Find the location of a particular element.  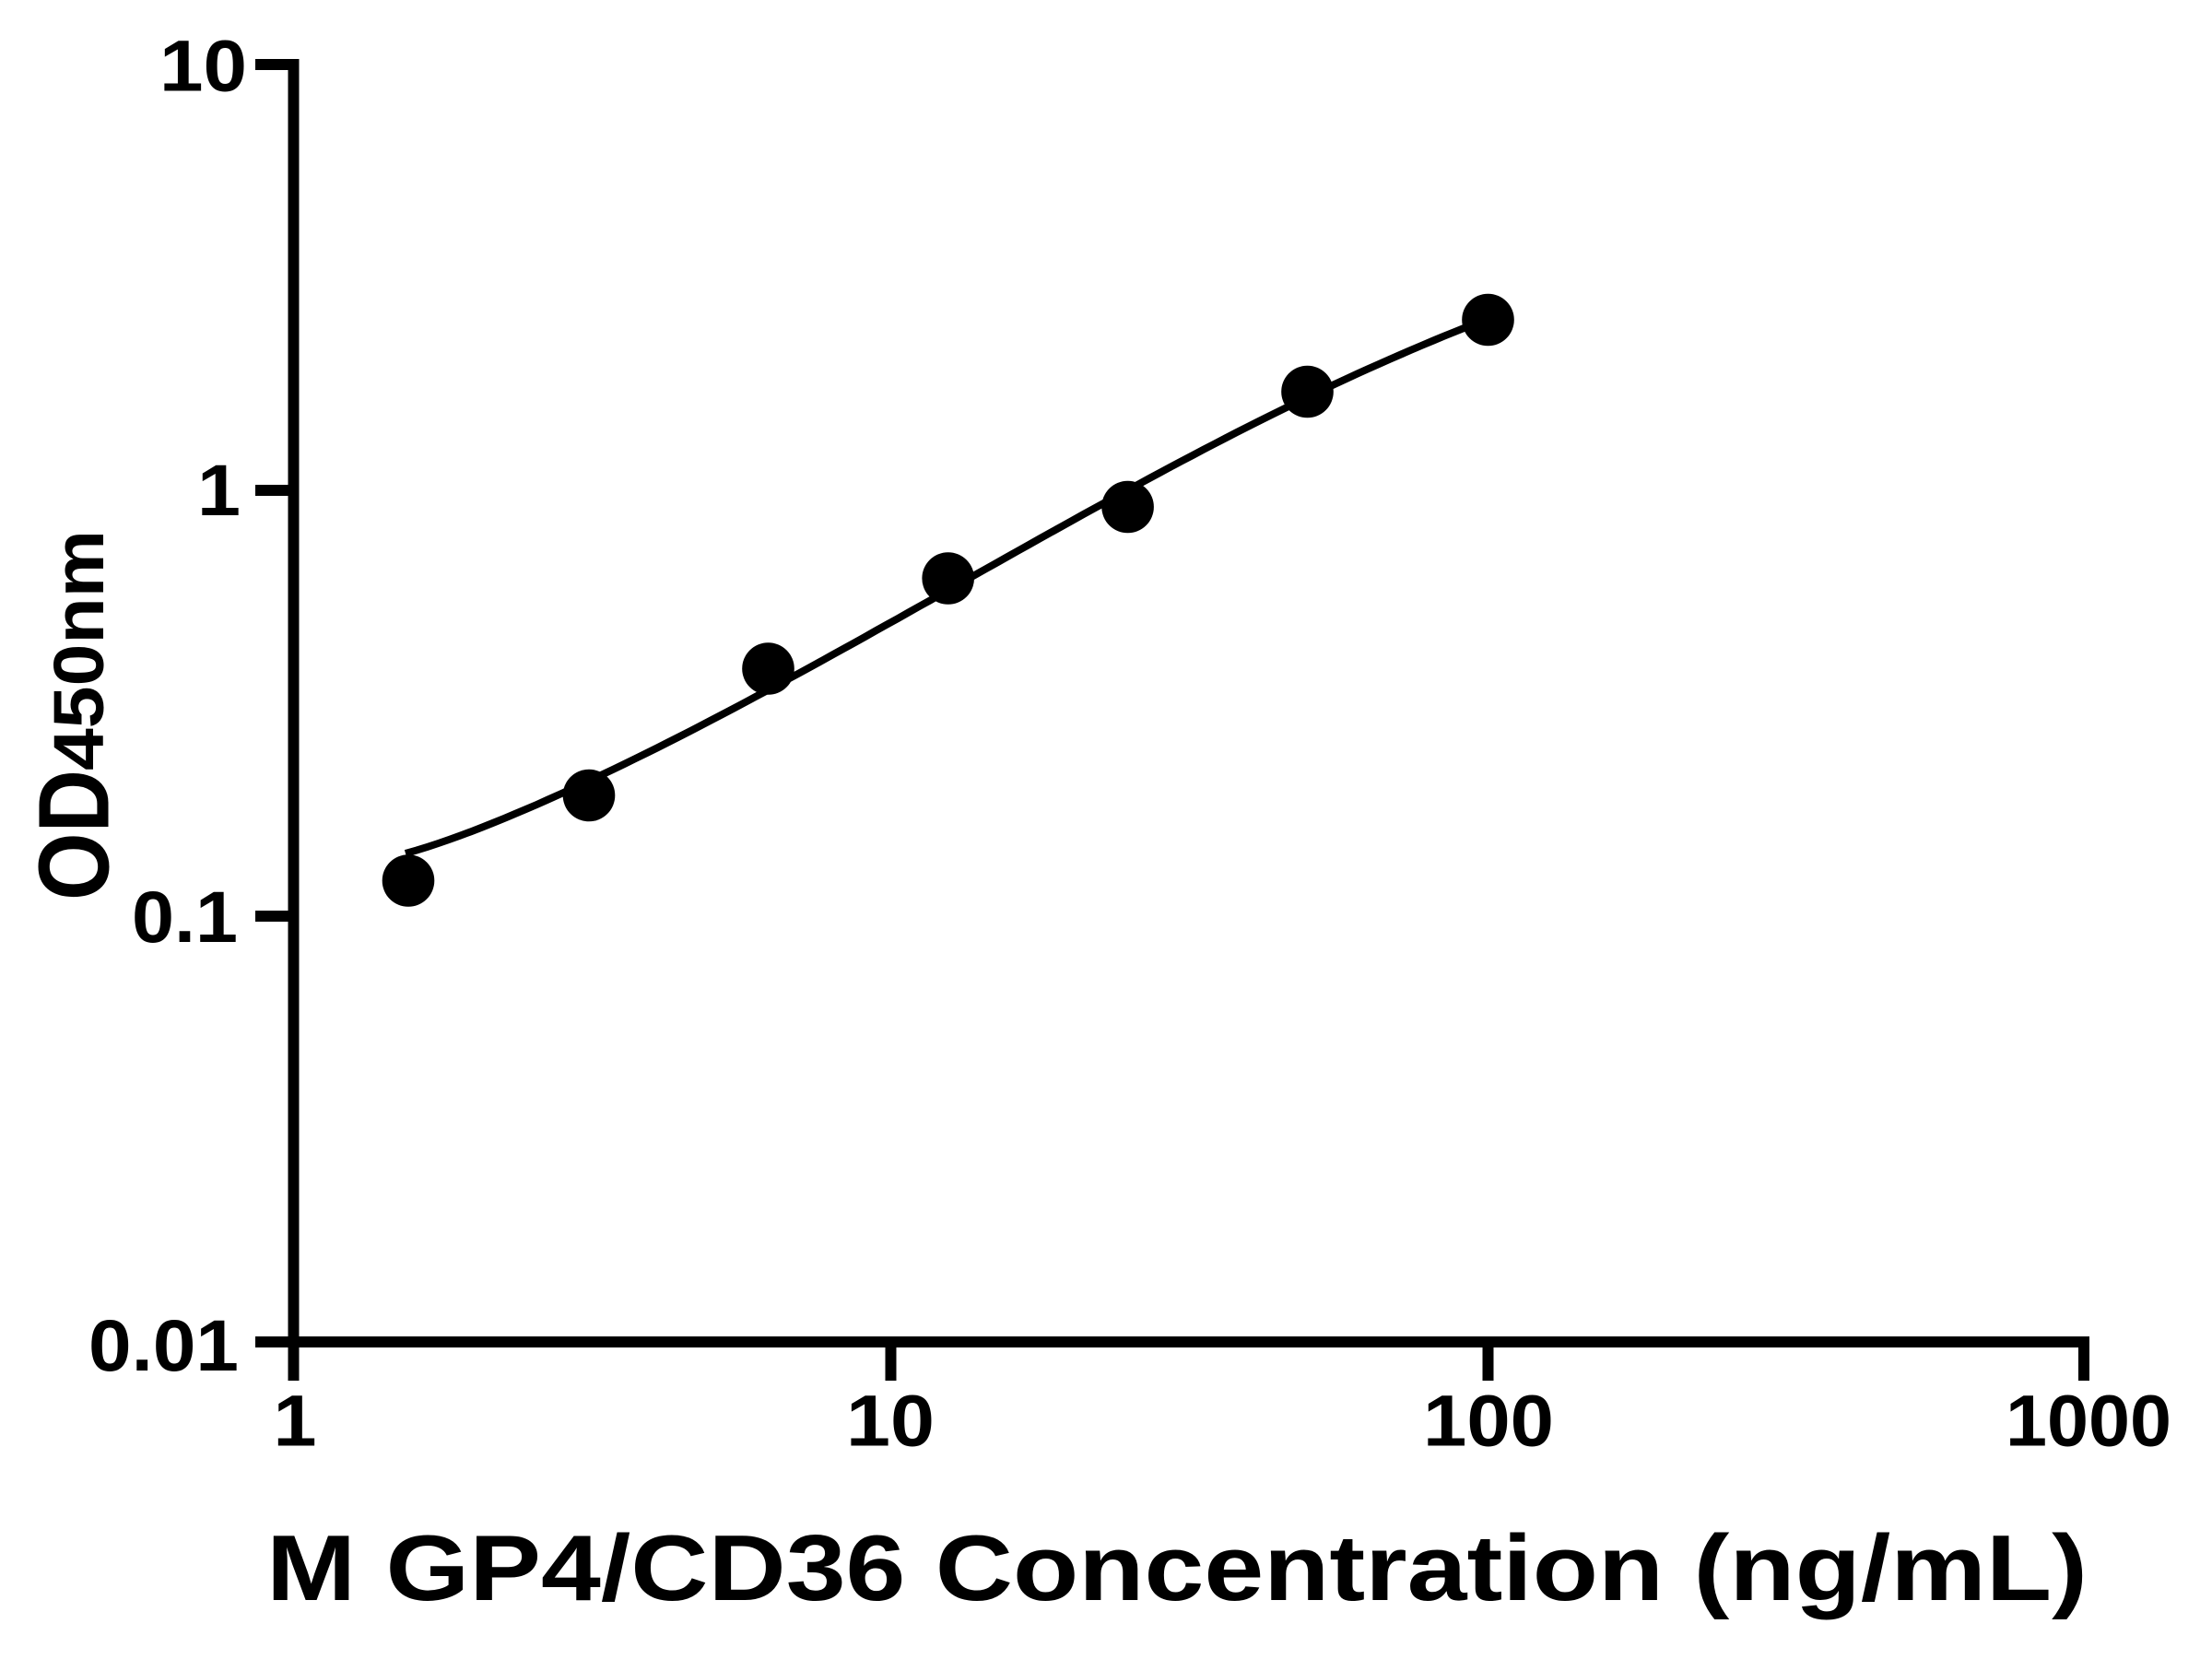

svg-text: OD is located at coordinates (74, 835).